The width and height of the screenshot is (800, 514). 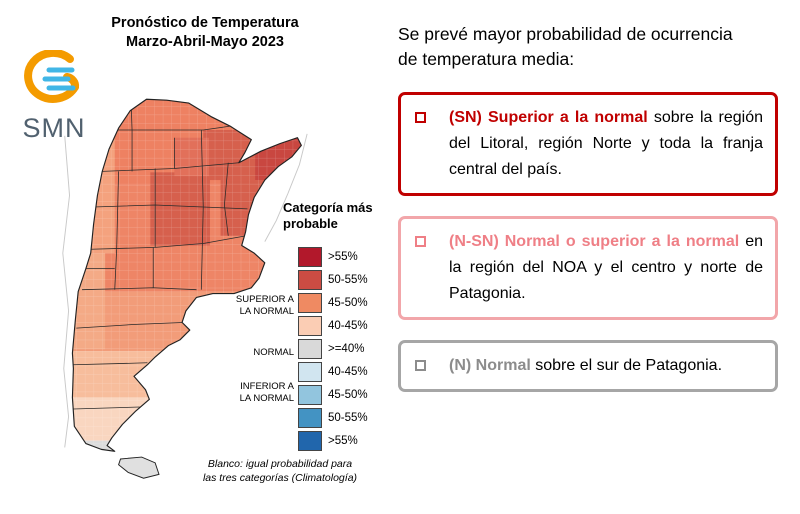 What do you see at coordinates (52, 76) in the screenshot?
I see `smn-logo-icon` at bounding box center [52, 76].